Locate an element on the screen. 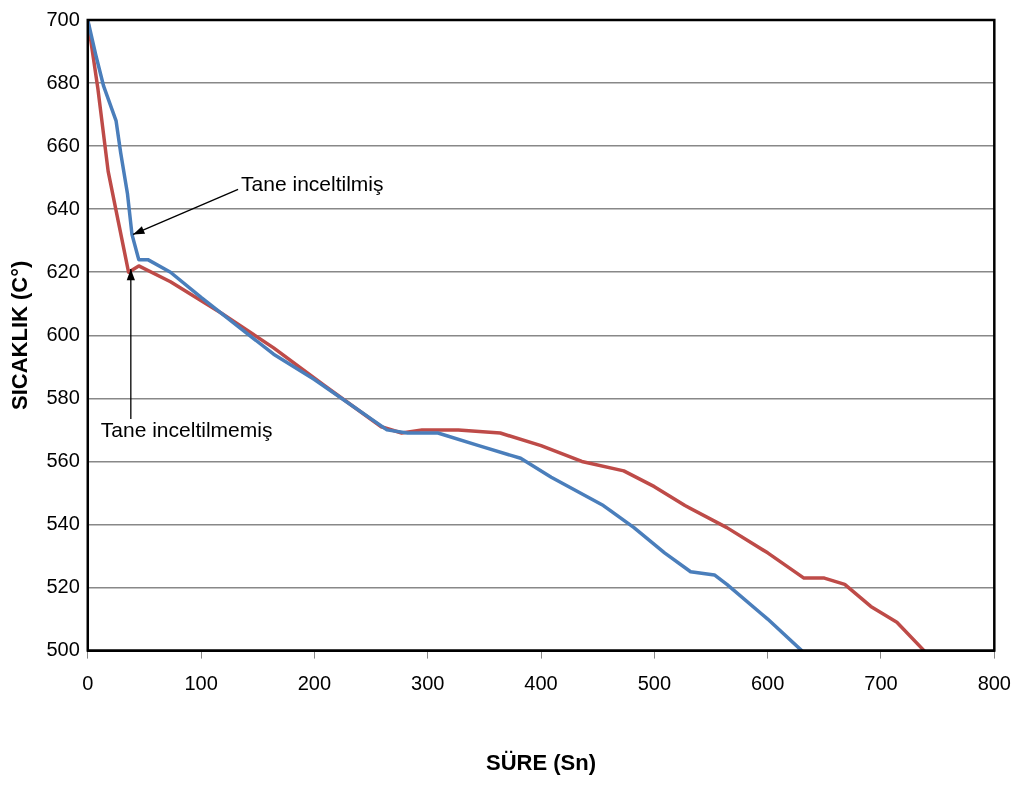 This screenshot has width=1025, height=787. y-tick-label: 500 is located at coordinates (63, 649).